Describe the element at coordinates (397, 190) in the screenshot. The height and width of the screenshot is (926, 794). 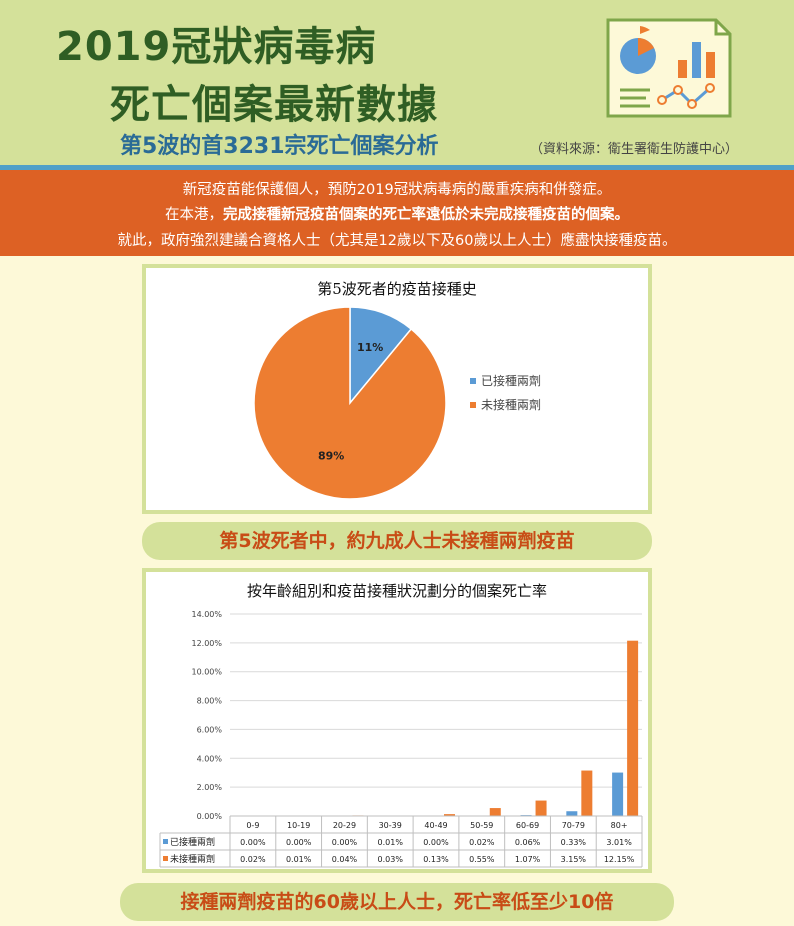
I see `banner-line1: 新冠疫苗能保護個人，預防2019冠狀病毒病的嚴重疾病和併發症。` at that location.